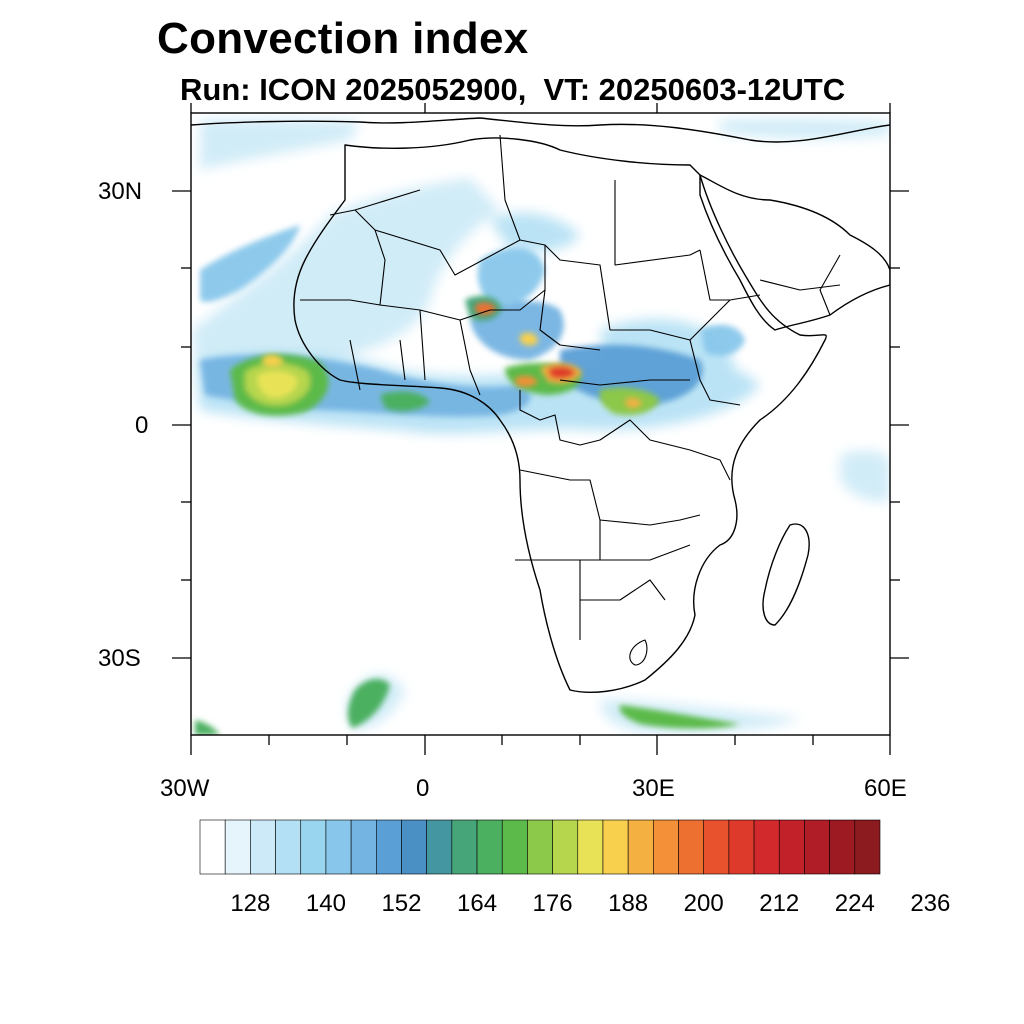 This screenshot has width=1024, height=1024. I want to click on colorbar, so click(540, 847).